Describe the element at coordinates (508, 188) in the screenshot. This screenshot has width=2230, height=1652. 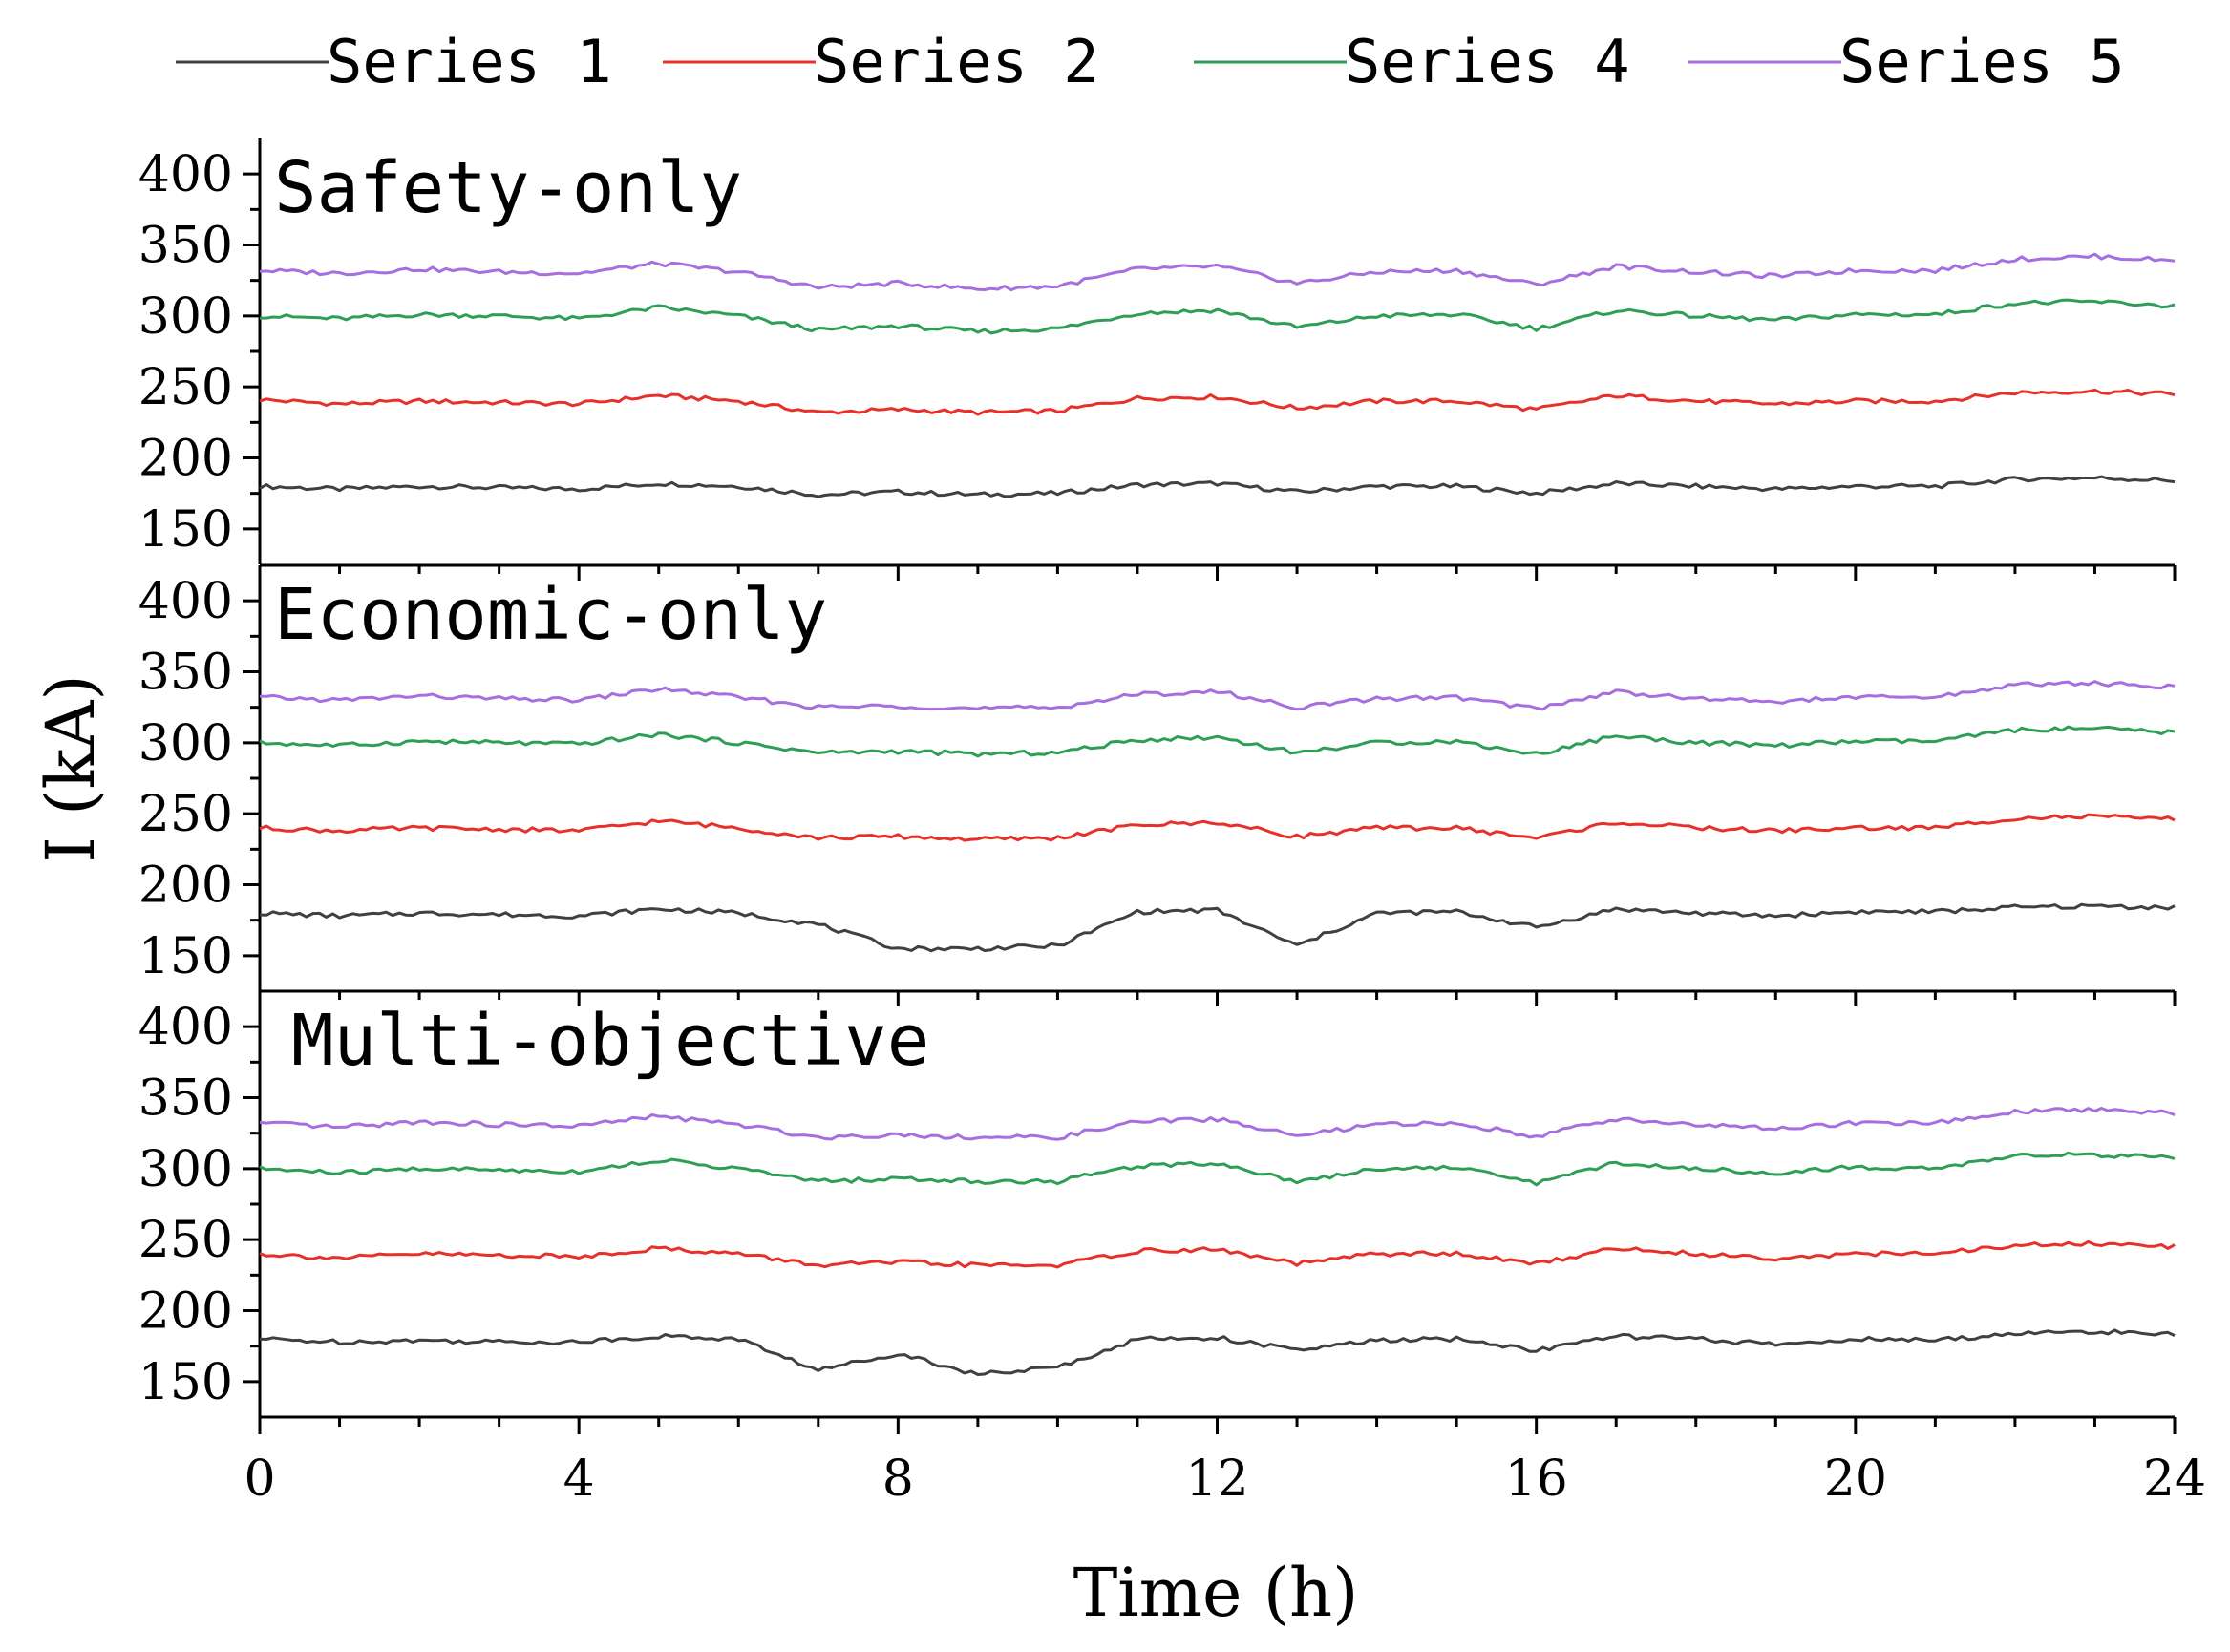
I see `panel-title: Safety-only` at that location.